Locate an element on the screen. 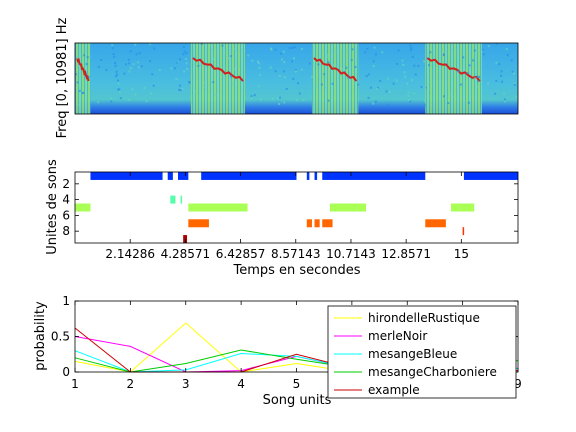  legend-label: mesangeCharboniere is located at coordinates (432, 372).